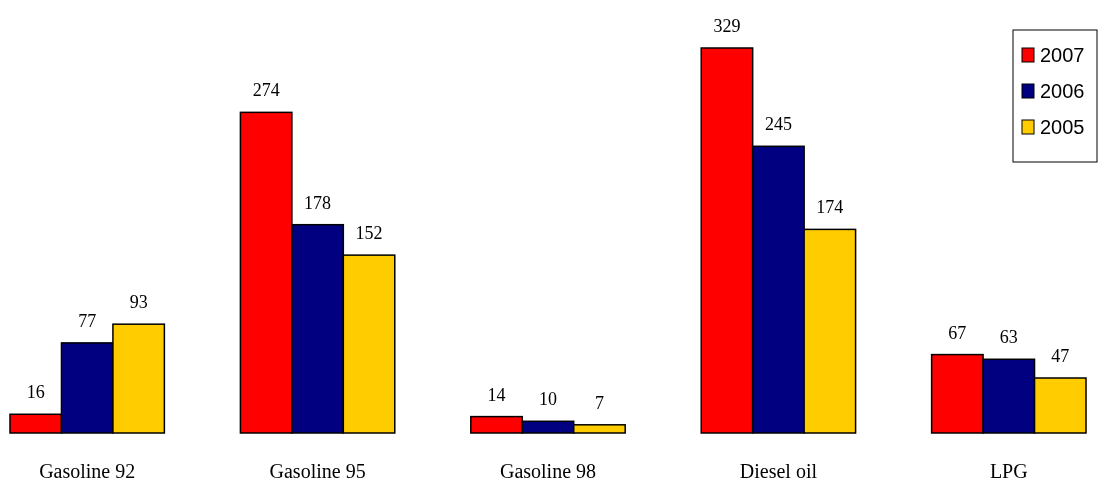  What do you see at coordinates (369, 233) in the screenshot?
I see `data-label: 152` at bounding box center [369, 233].